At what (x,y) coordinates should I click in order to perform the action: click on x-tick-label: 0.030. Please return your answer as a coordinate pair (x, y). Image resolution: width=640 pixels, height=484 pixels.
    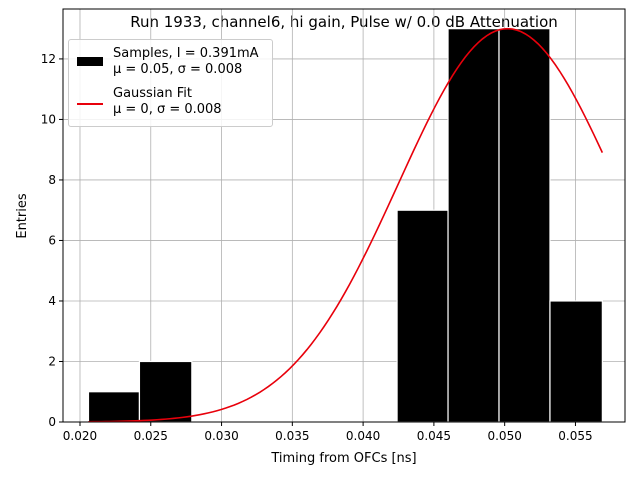
    Looking at the image, I should click on (221, 436).